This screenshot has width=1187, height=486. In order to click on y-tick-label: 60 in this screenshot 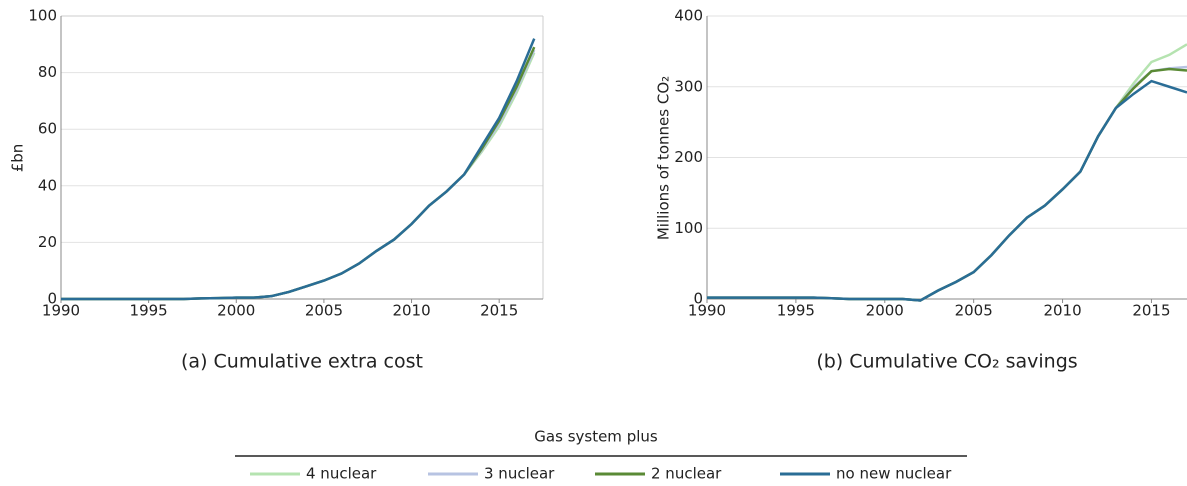, I will do `click(47, 129)`.